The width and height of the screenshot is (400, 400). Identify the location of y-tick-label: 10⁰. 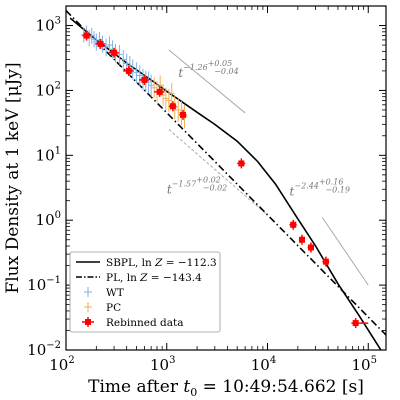
(48, 219).